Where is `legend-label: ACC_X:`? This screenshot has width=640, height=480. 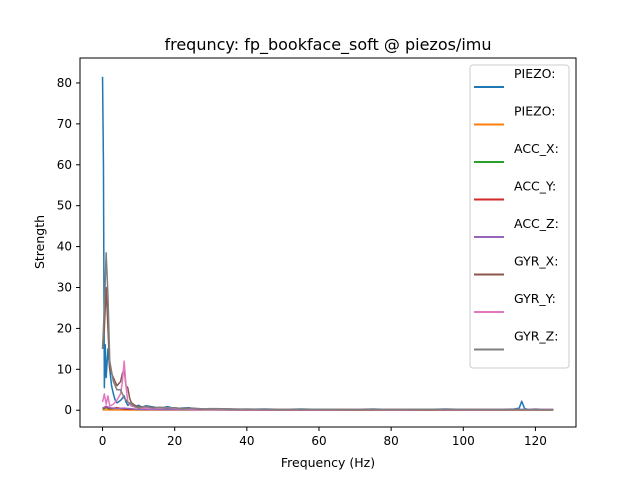
legend-label: ACC_X: is located at coordinates (536, 148).